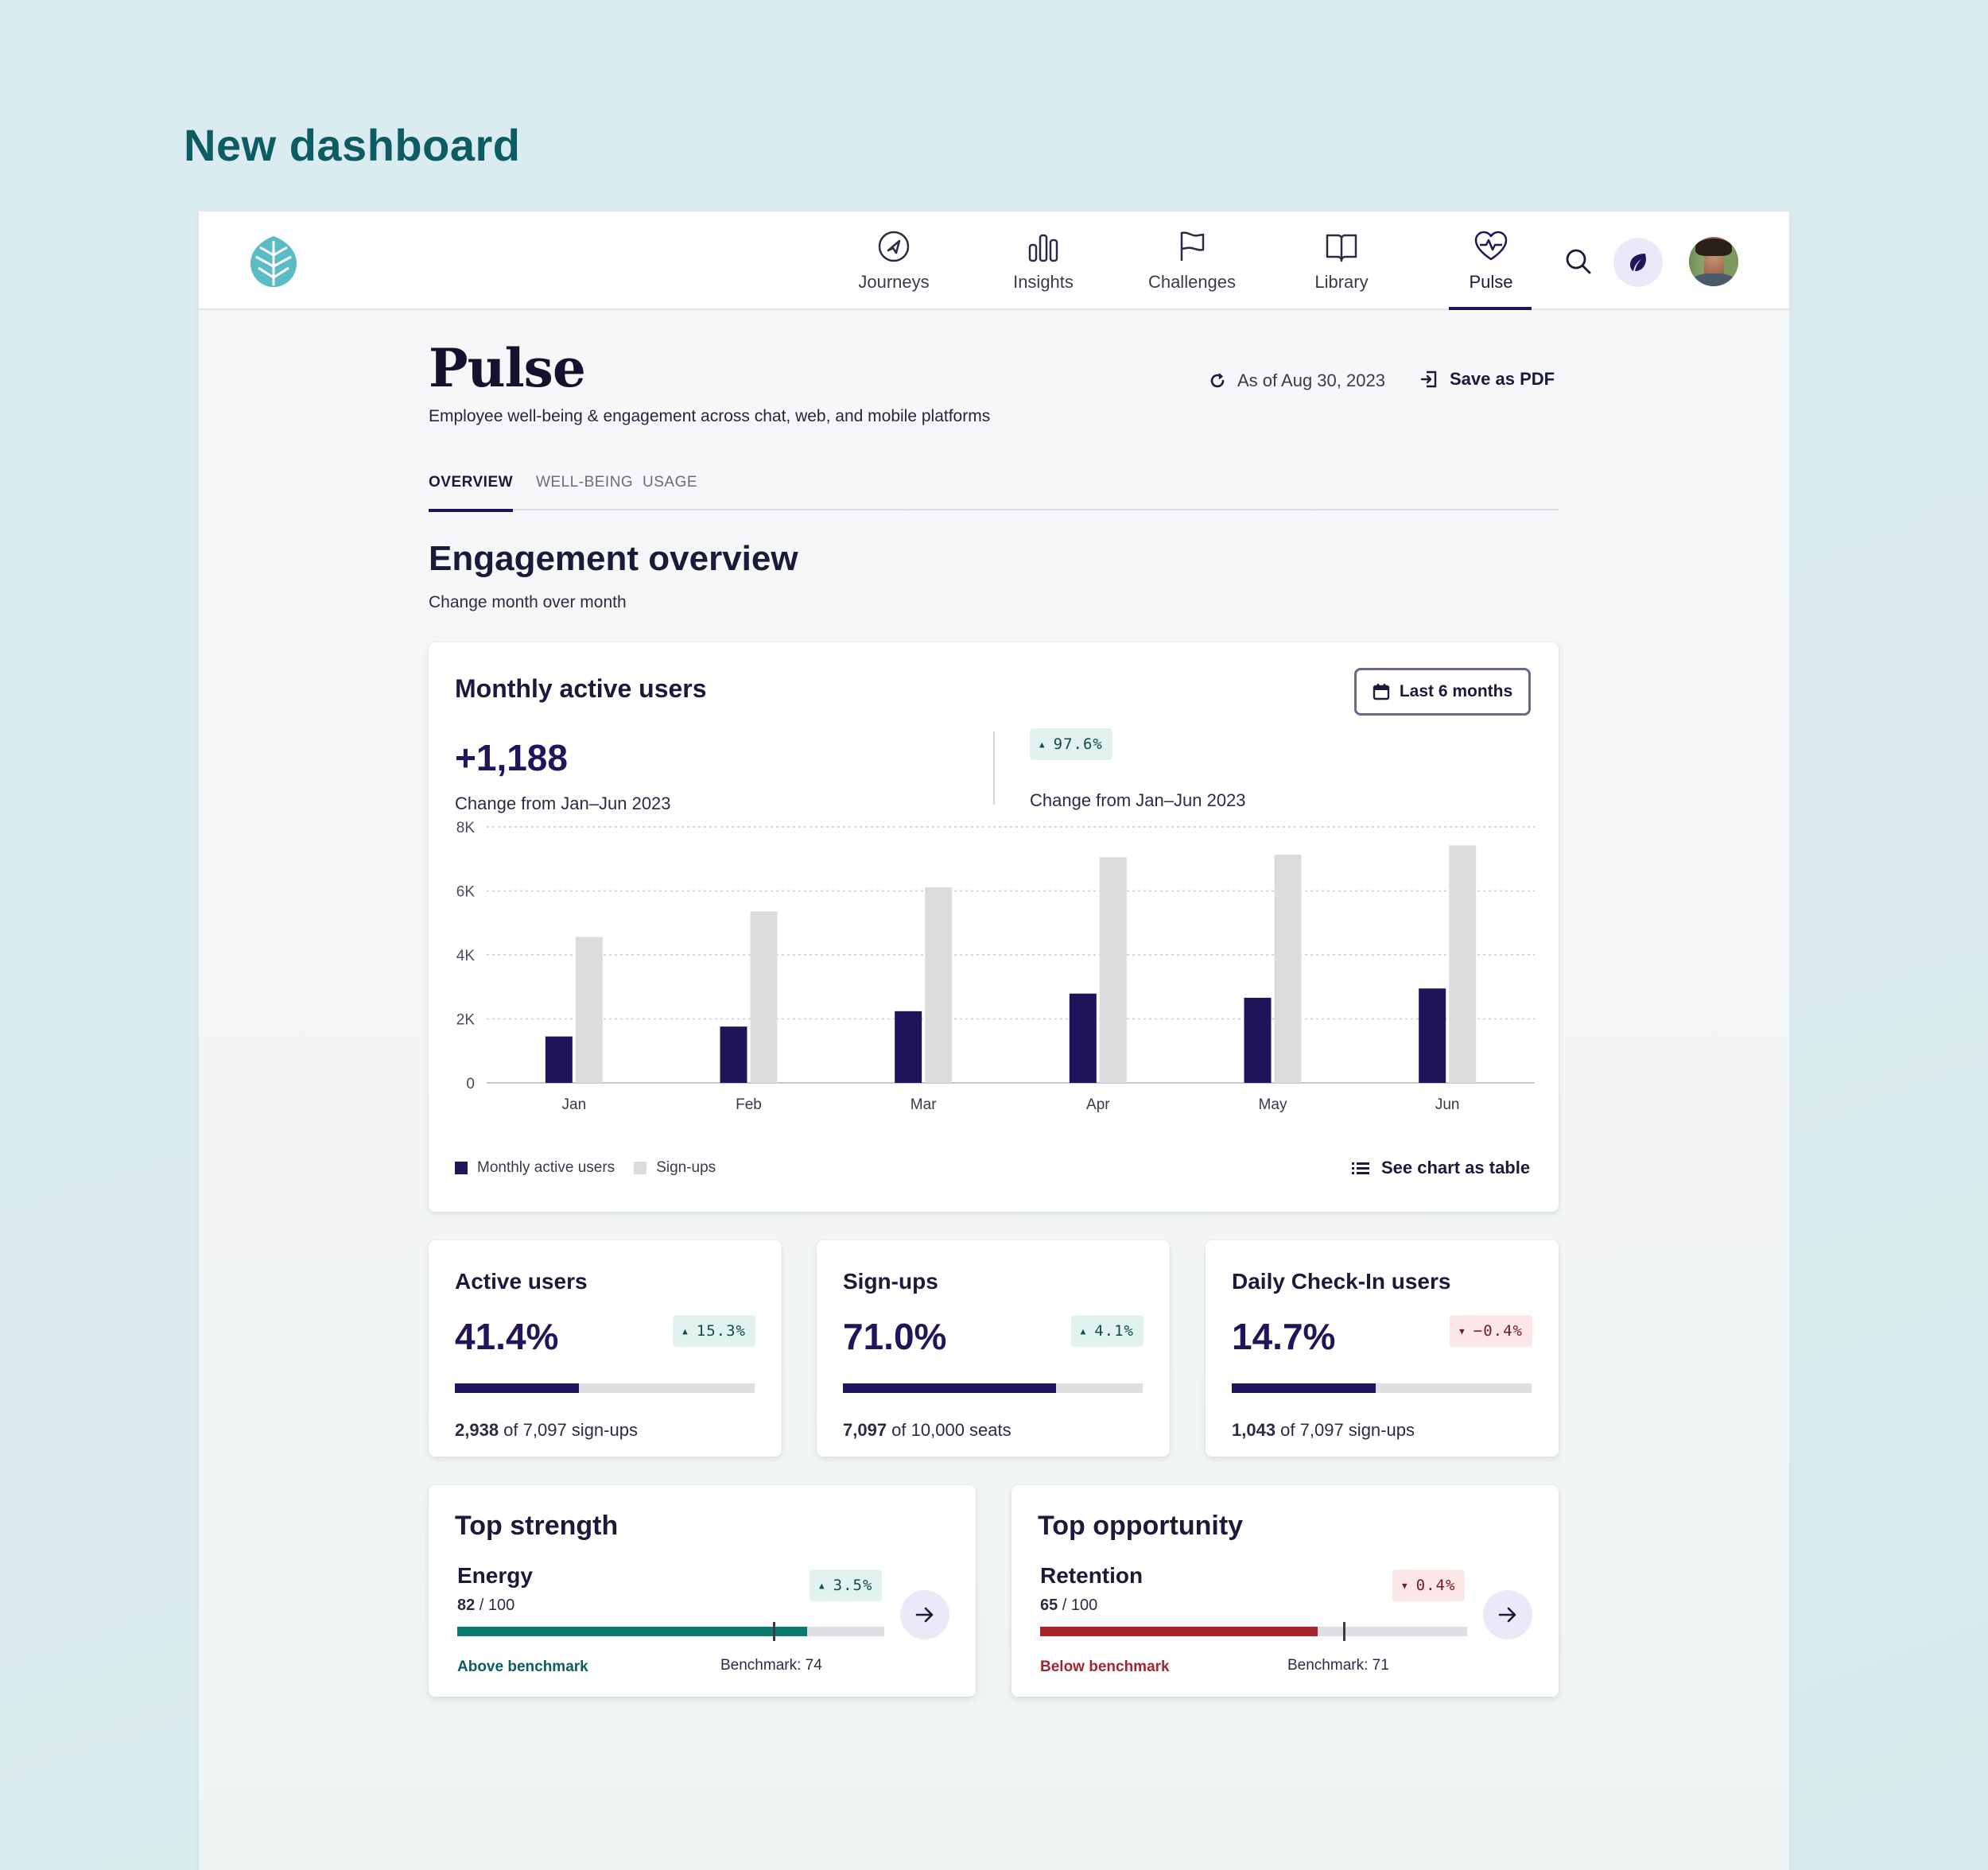 This screenshot has height=1870, width=1988. What do you see at coordinates (1043, 269) in the screenshot?
I see `nav-insights: Insights` at bounding box center [1043, 269].